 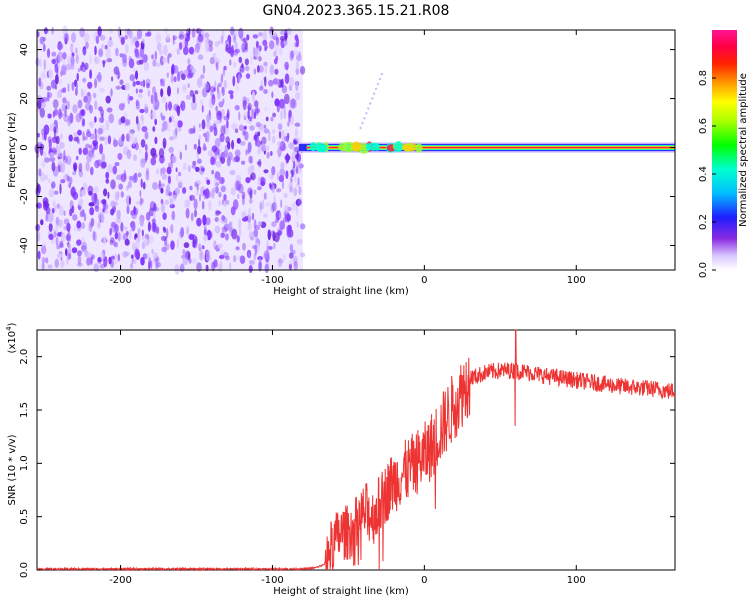 What do you see at coordinates (576, 580) in the screenshot?
I see `x-tick-label: 100` at bounding box center [576, 580].